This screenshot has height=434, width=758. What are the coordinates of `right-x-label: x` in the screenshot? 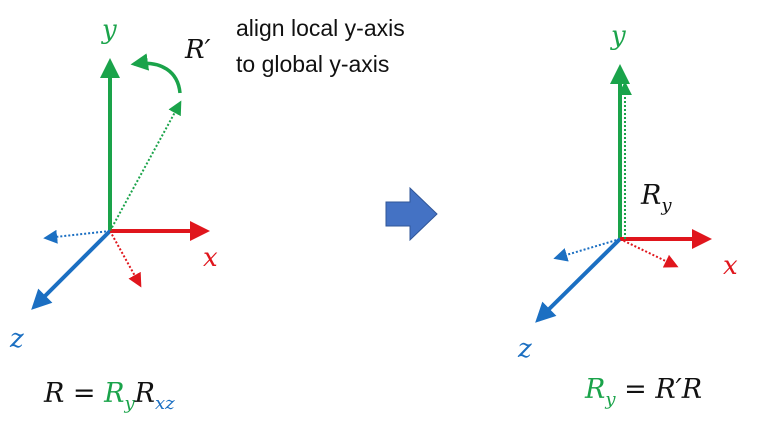 It's located at (730, 266).